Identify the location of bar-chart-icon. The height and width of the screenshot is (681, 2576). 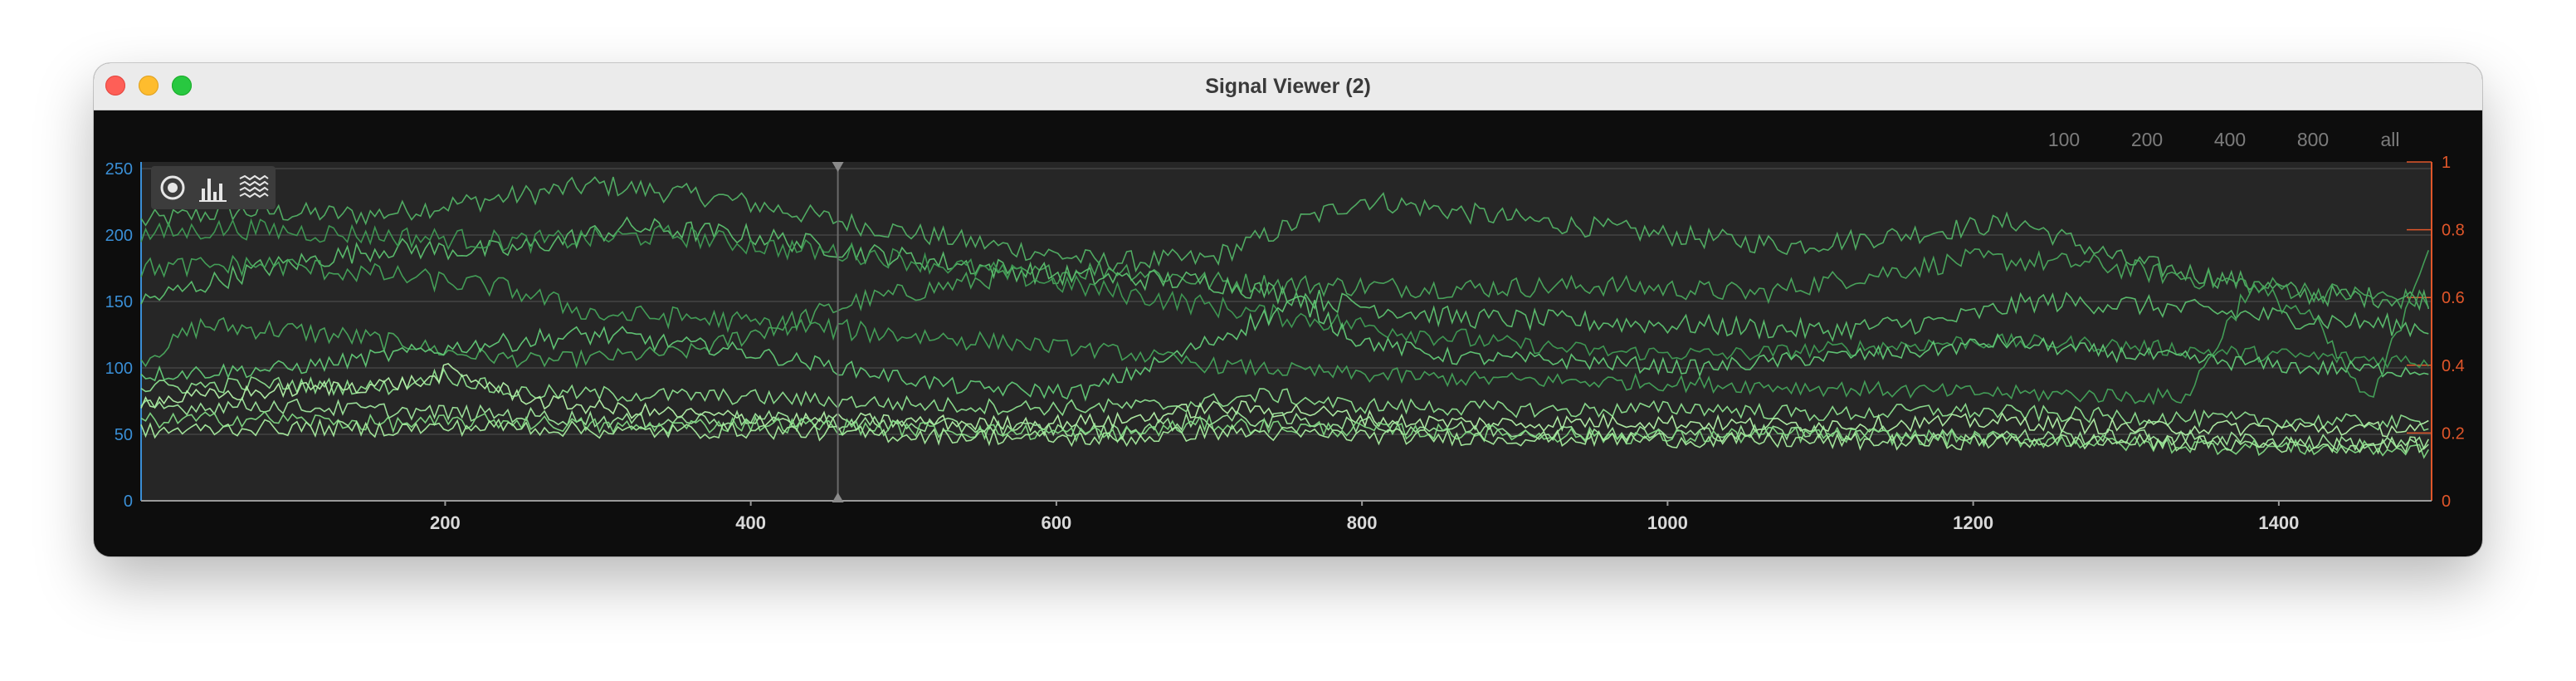
(213, 190).